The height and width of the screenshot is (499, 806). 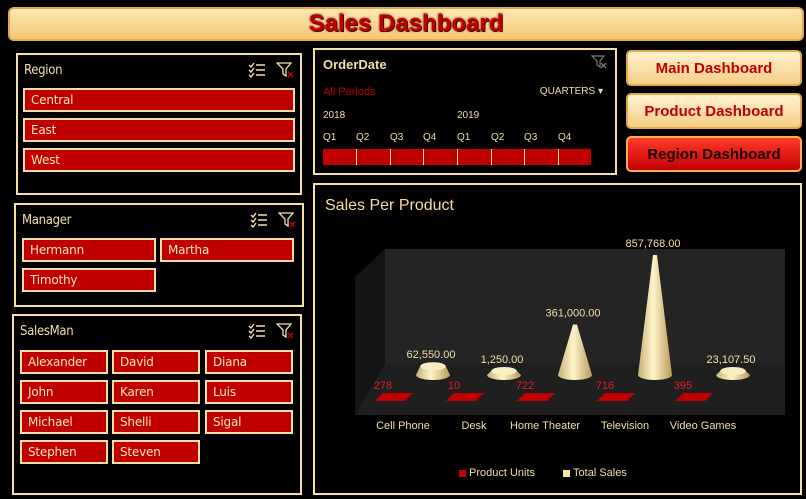 I want to click on salesman-item-john: John, so click(x=64, y=392).